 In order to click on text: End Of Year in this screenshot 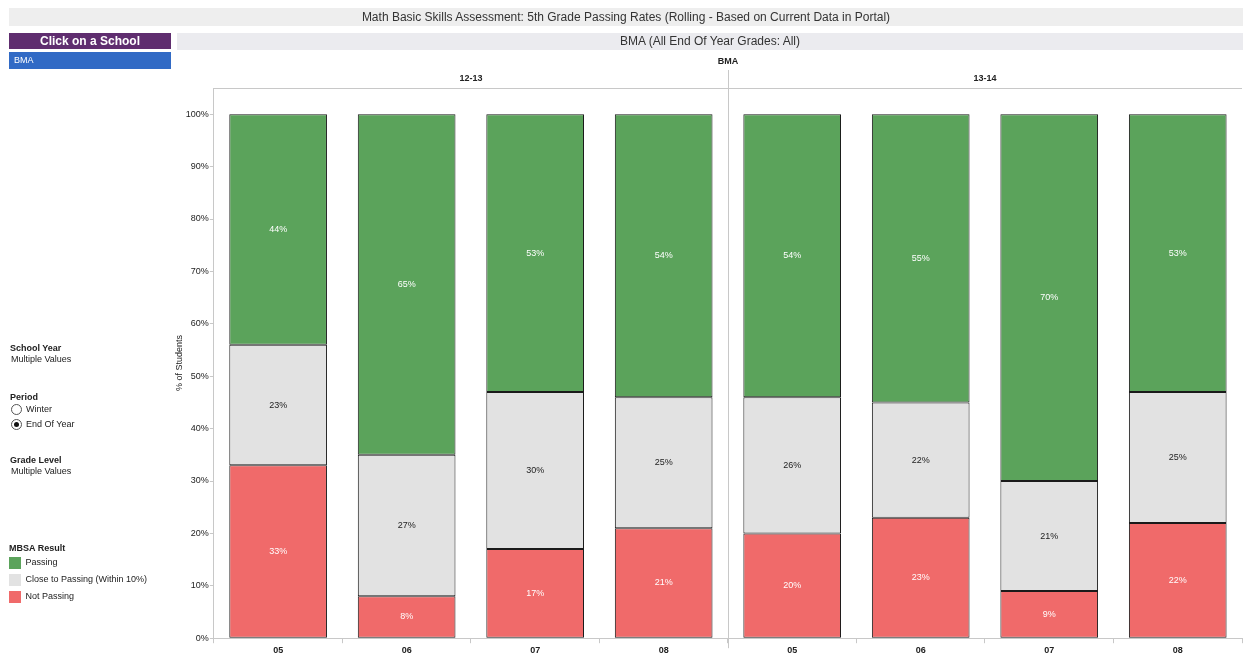, I will do `click(50, 424)`.